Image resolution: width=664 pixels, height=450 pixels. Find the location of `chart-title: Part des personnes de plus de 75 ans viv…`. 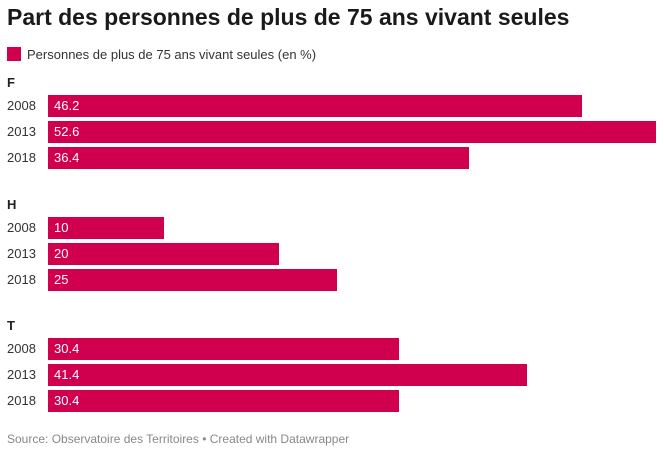

chart-title: Part des personnes de plus de 75 ans viv… is located at coordinates (288, 17).